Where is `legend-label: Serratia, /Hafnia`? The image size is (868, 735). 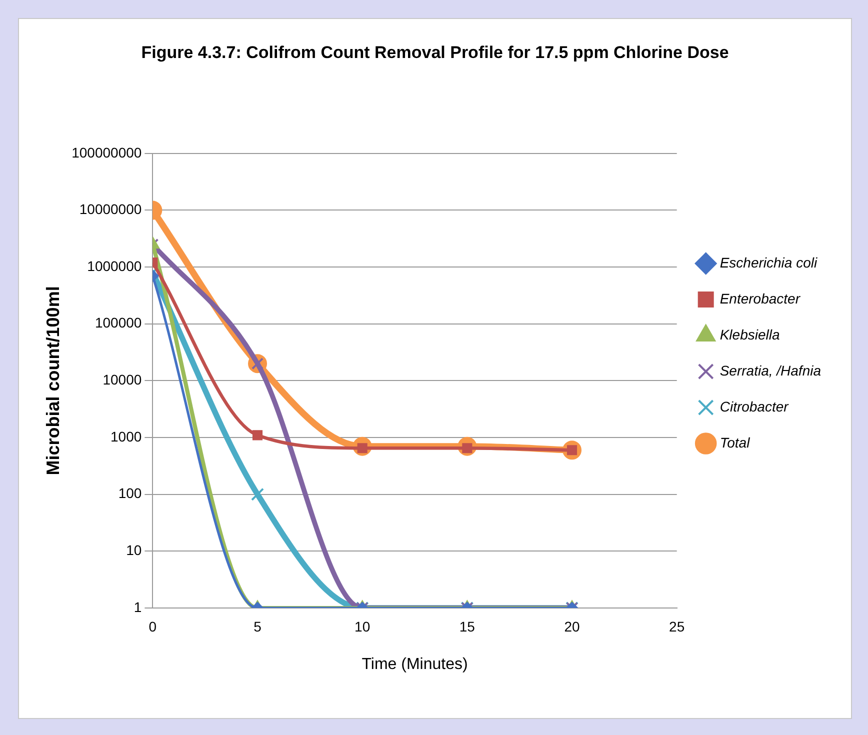
legend-label: Serratia, /Hafnia is located at coordinates (771, 370).